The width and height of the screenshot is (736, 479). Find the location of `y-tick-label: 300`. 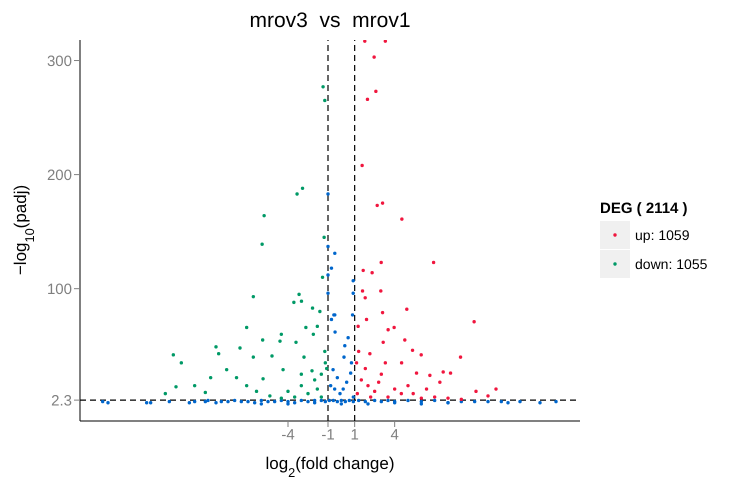

y-tick-label: 300 is located at coordinates (59, 61).